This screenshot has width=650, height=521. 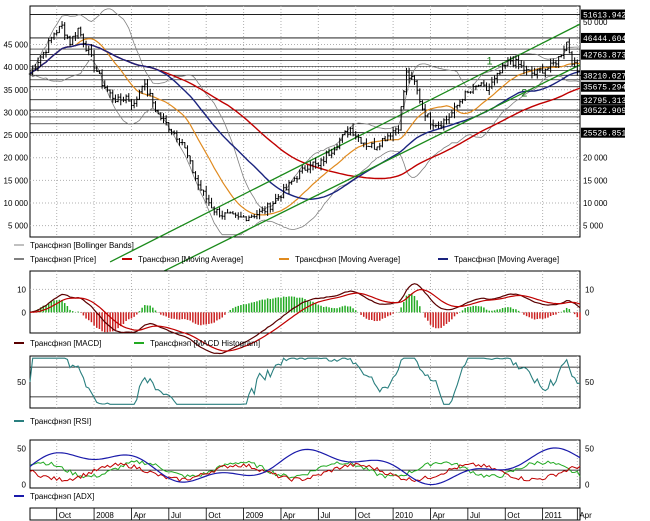 I want to click on legend-bollinger: Трансфнэп [Bollinger Bands], so click(x=82, y=245).